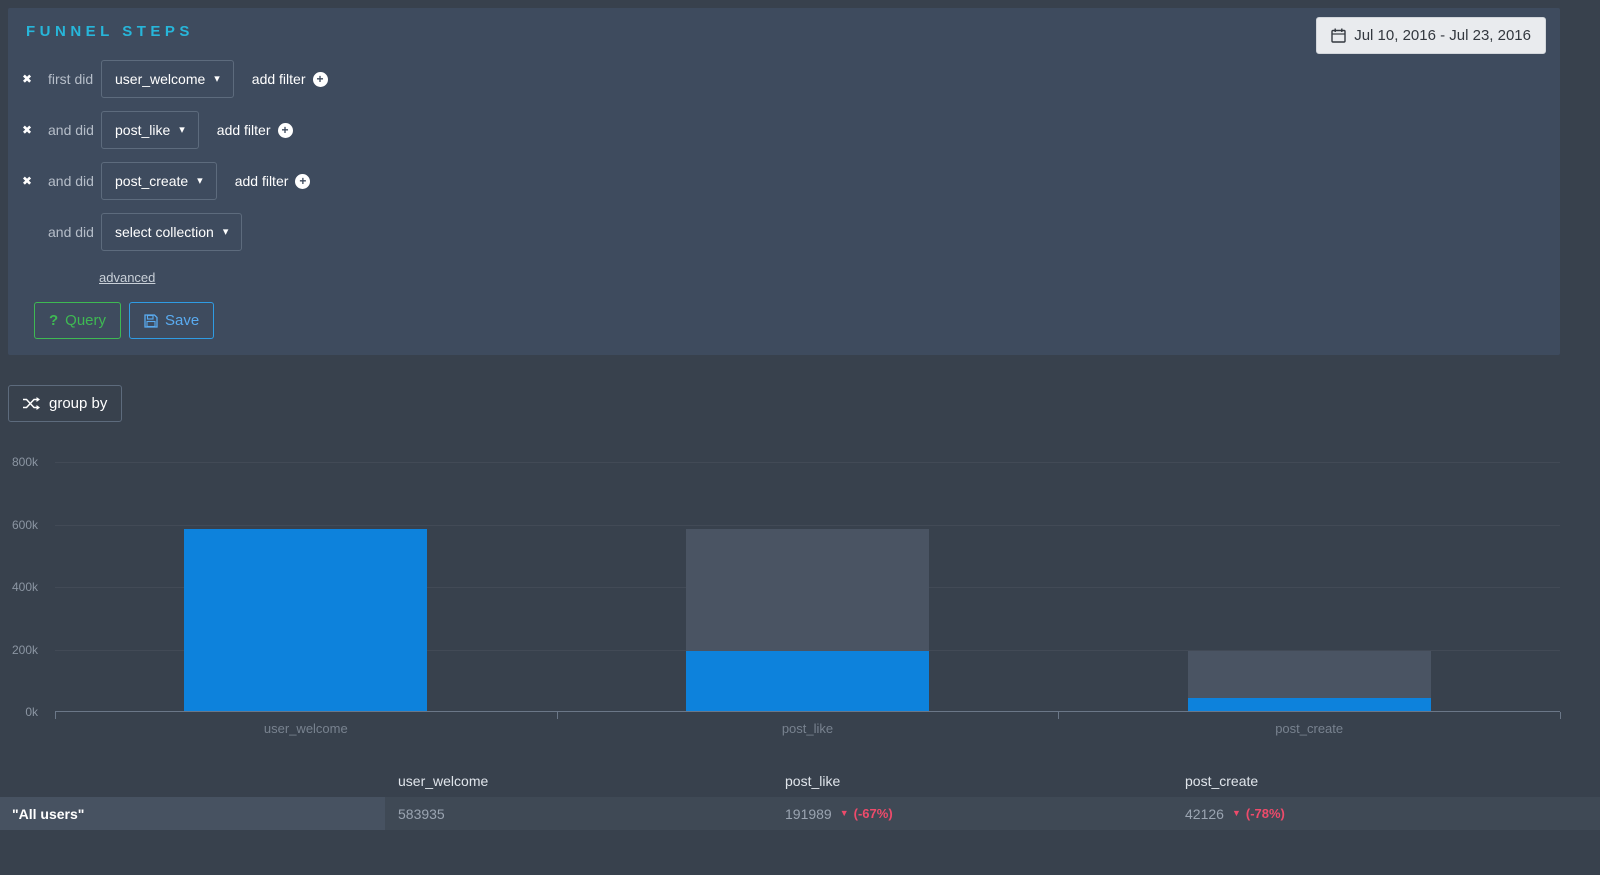 The image size is (1600, 875). I want to click on y-axis-tick-label: 800k, so click(24, 462).